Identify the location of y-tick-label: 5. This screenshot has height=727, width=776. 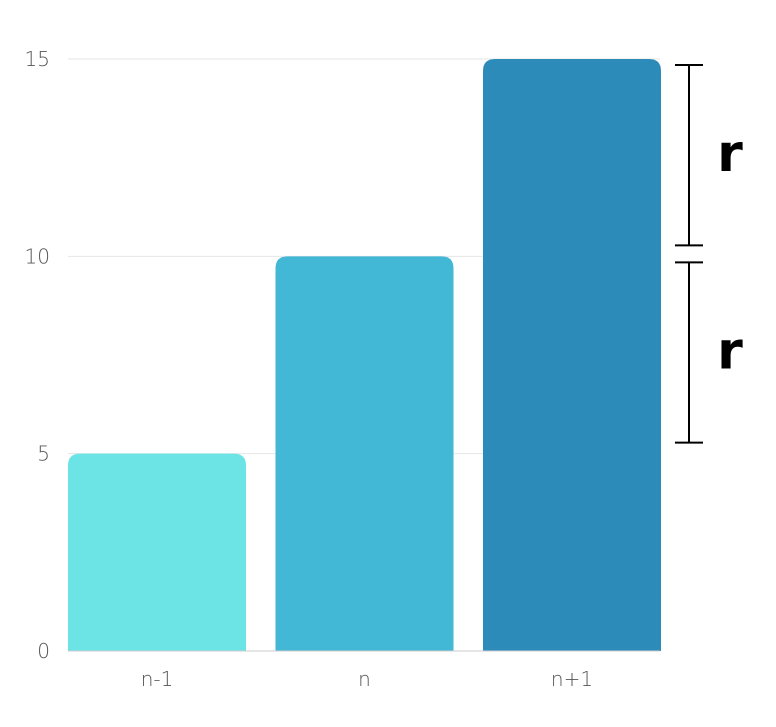
(43, 454).